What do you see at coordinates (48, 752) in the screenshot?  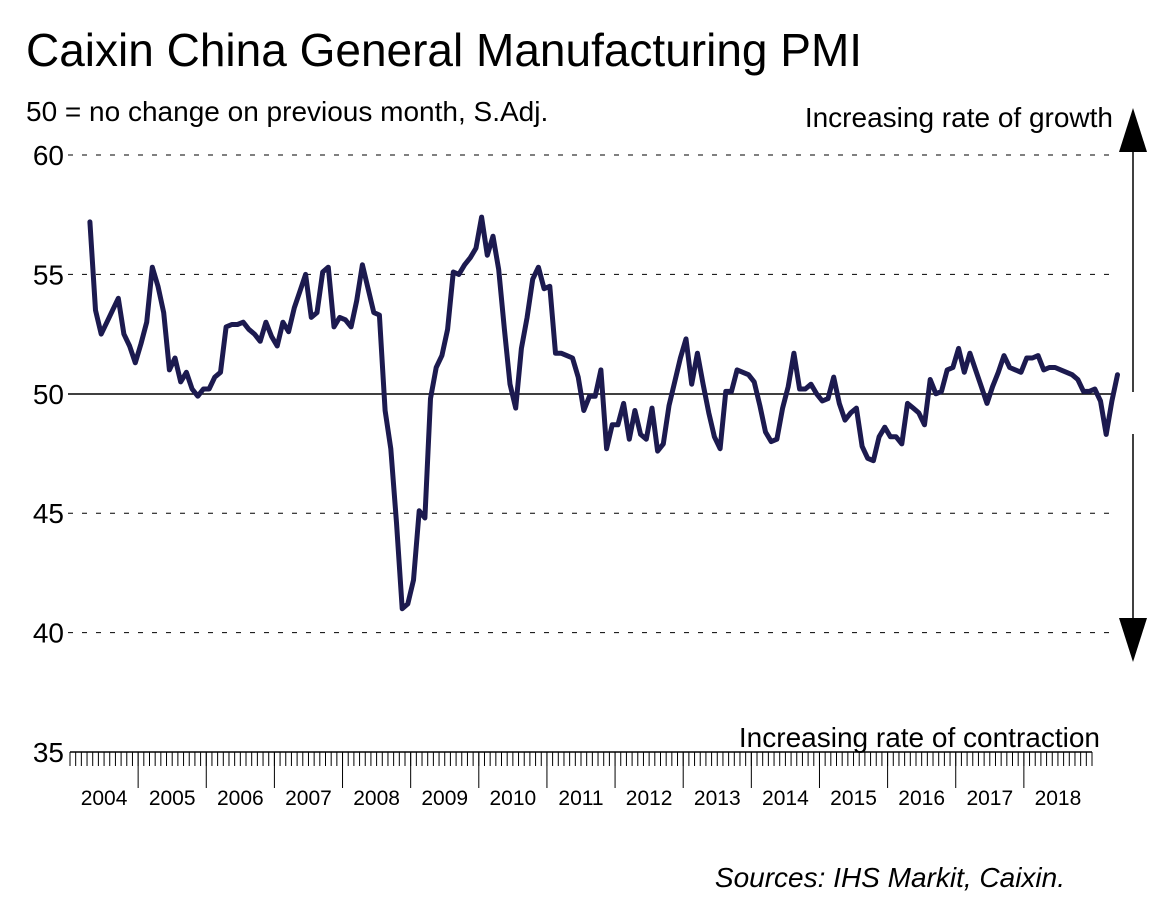 I see `y-tick-label: 35` at bounding box center [48, 752].